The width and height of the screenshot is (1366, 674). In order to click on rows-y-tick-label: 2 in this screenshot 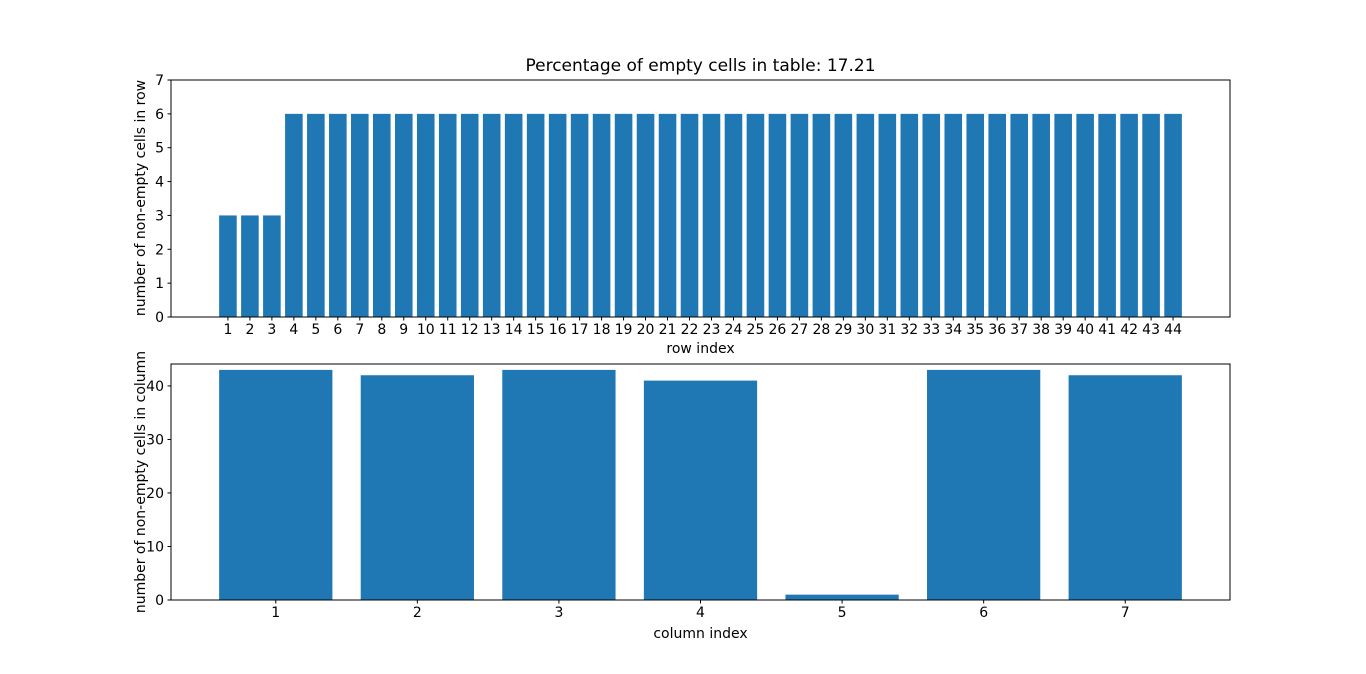, I will do `click(159, 250)`.